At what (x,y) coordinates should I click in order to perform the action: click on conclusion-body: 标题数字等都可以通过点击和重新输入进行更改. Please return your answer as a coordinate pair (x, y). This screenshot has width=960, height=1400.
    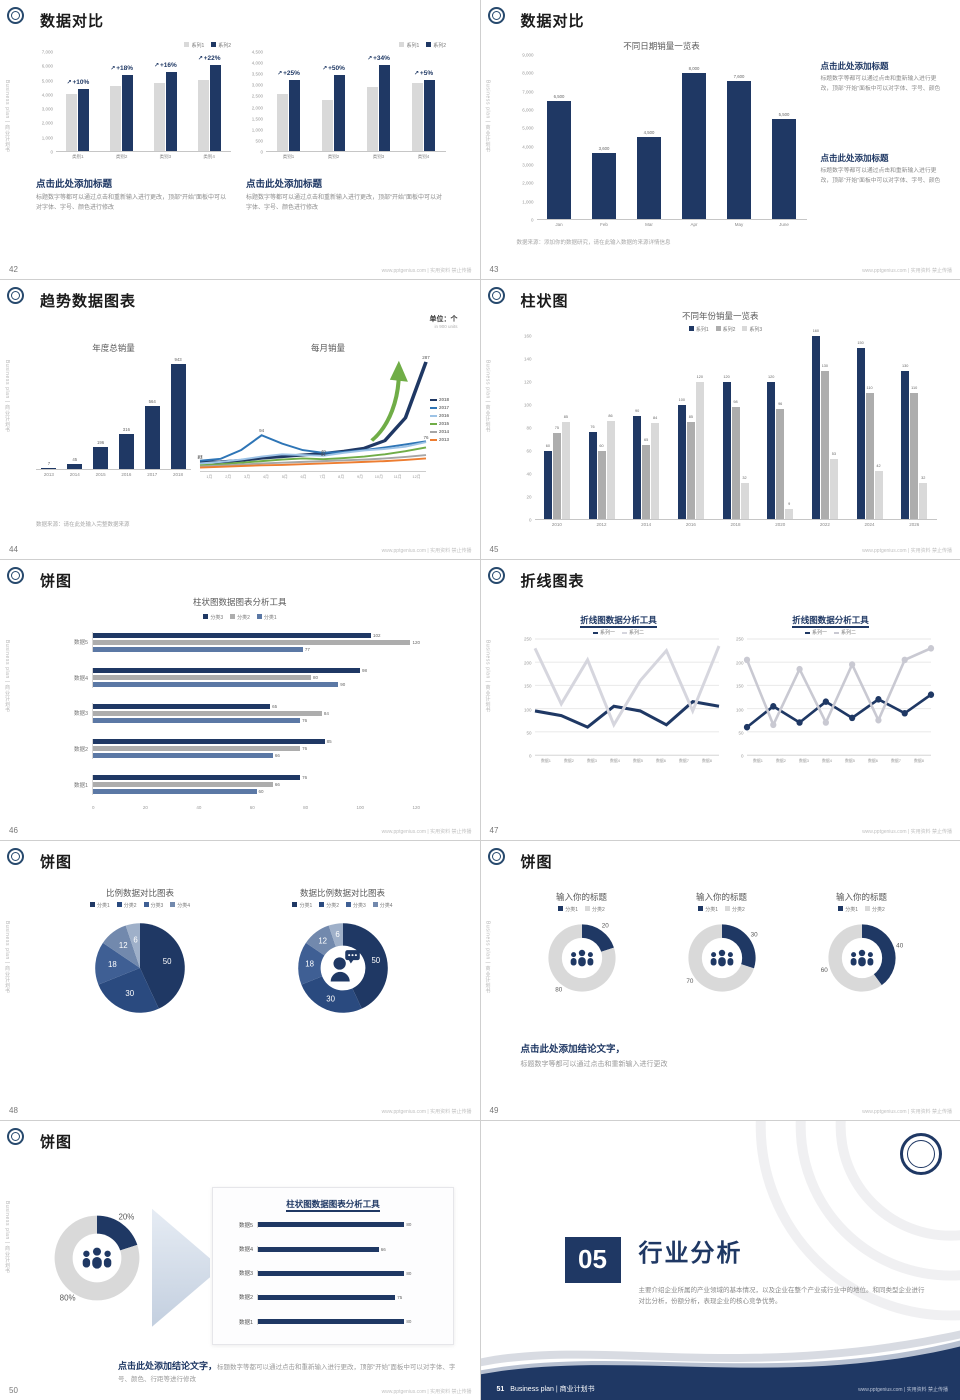
    Looking at the image, I should click on (594, 1064).